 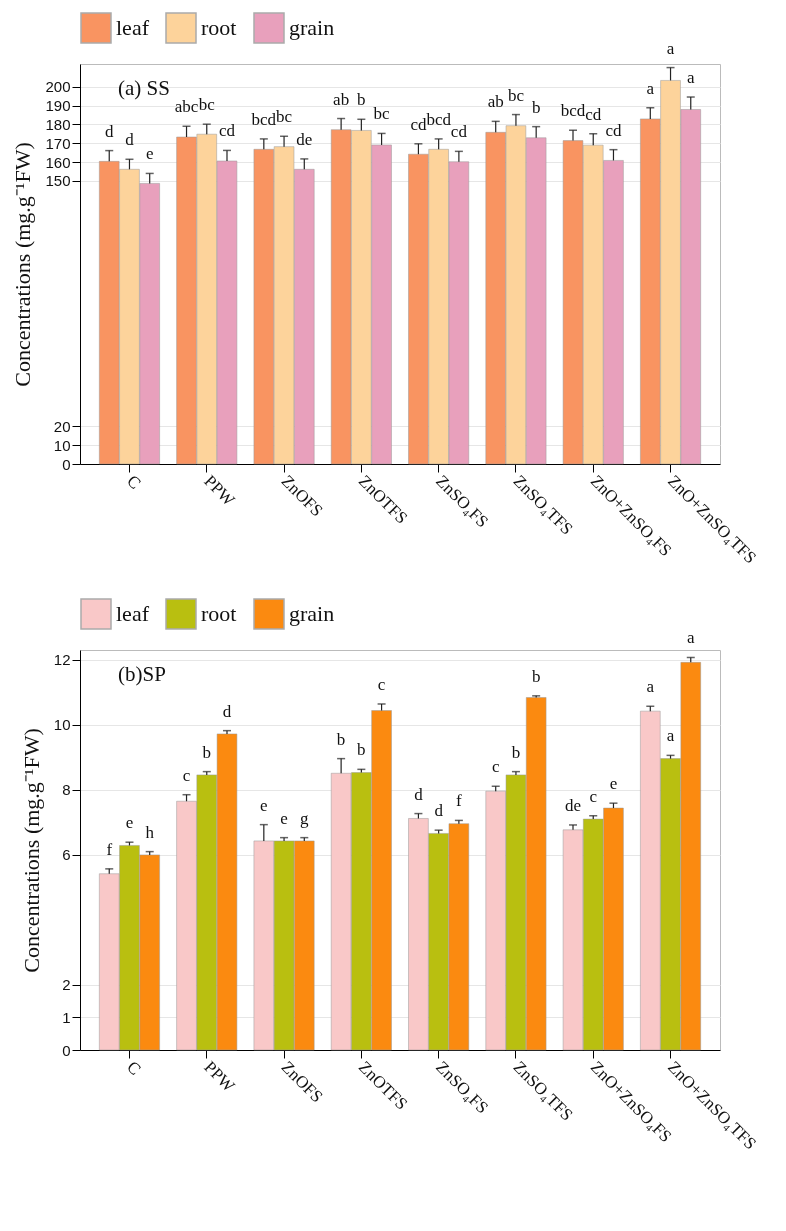 I want to click on text: (b)SP, so click(x=142, y=674).